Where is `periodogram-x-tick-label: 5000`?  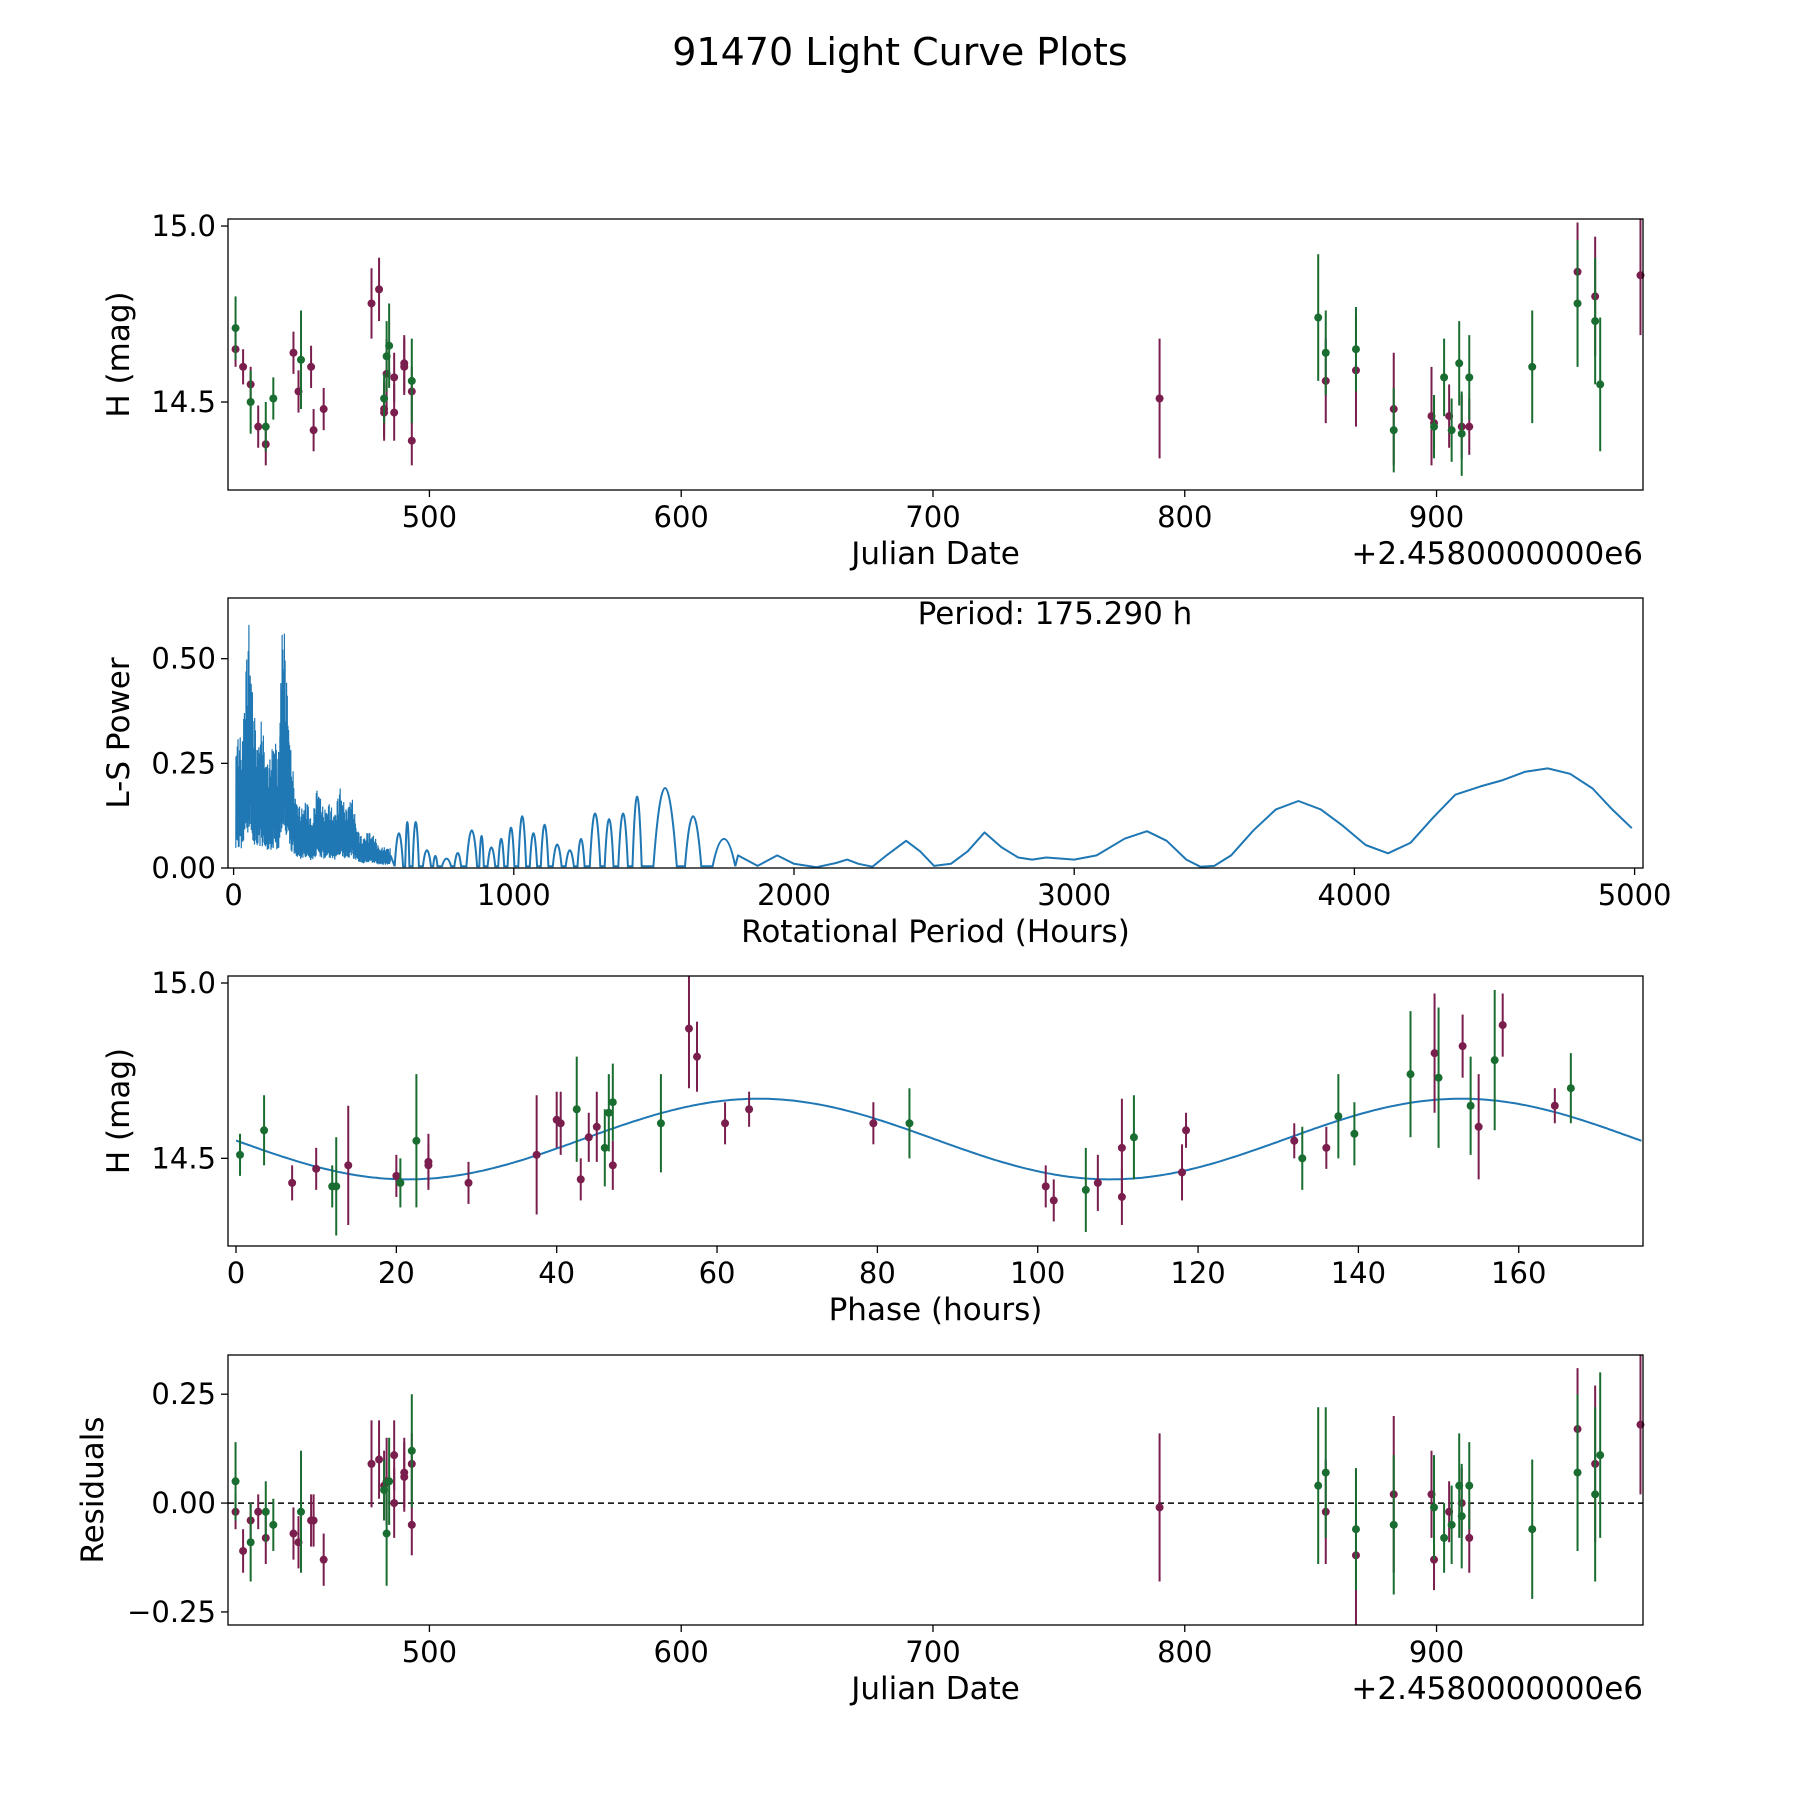 periodogram-x-tick-label: 5000 is located at coordinates (1635, 895).